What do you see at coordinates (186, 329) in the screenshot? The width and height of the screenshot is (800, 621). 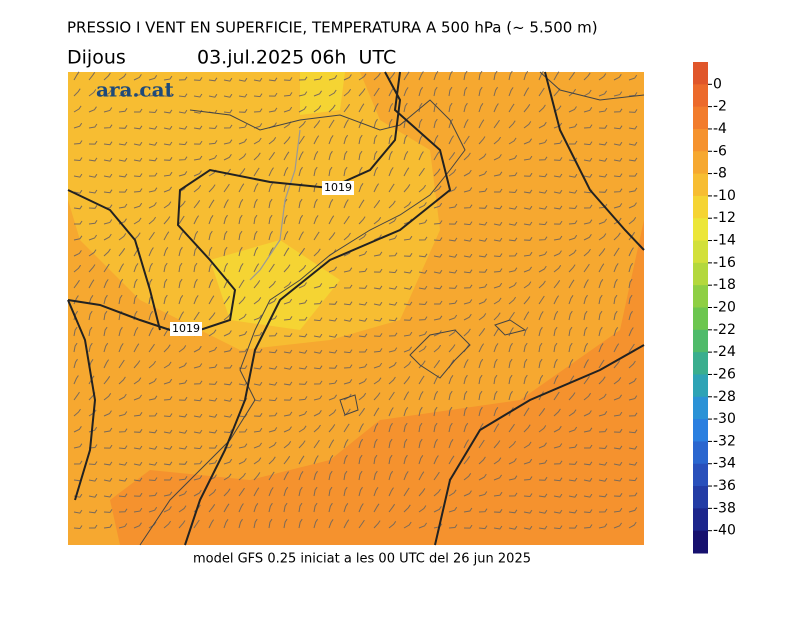 I see `label-box` at bounding box center [186, 329].